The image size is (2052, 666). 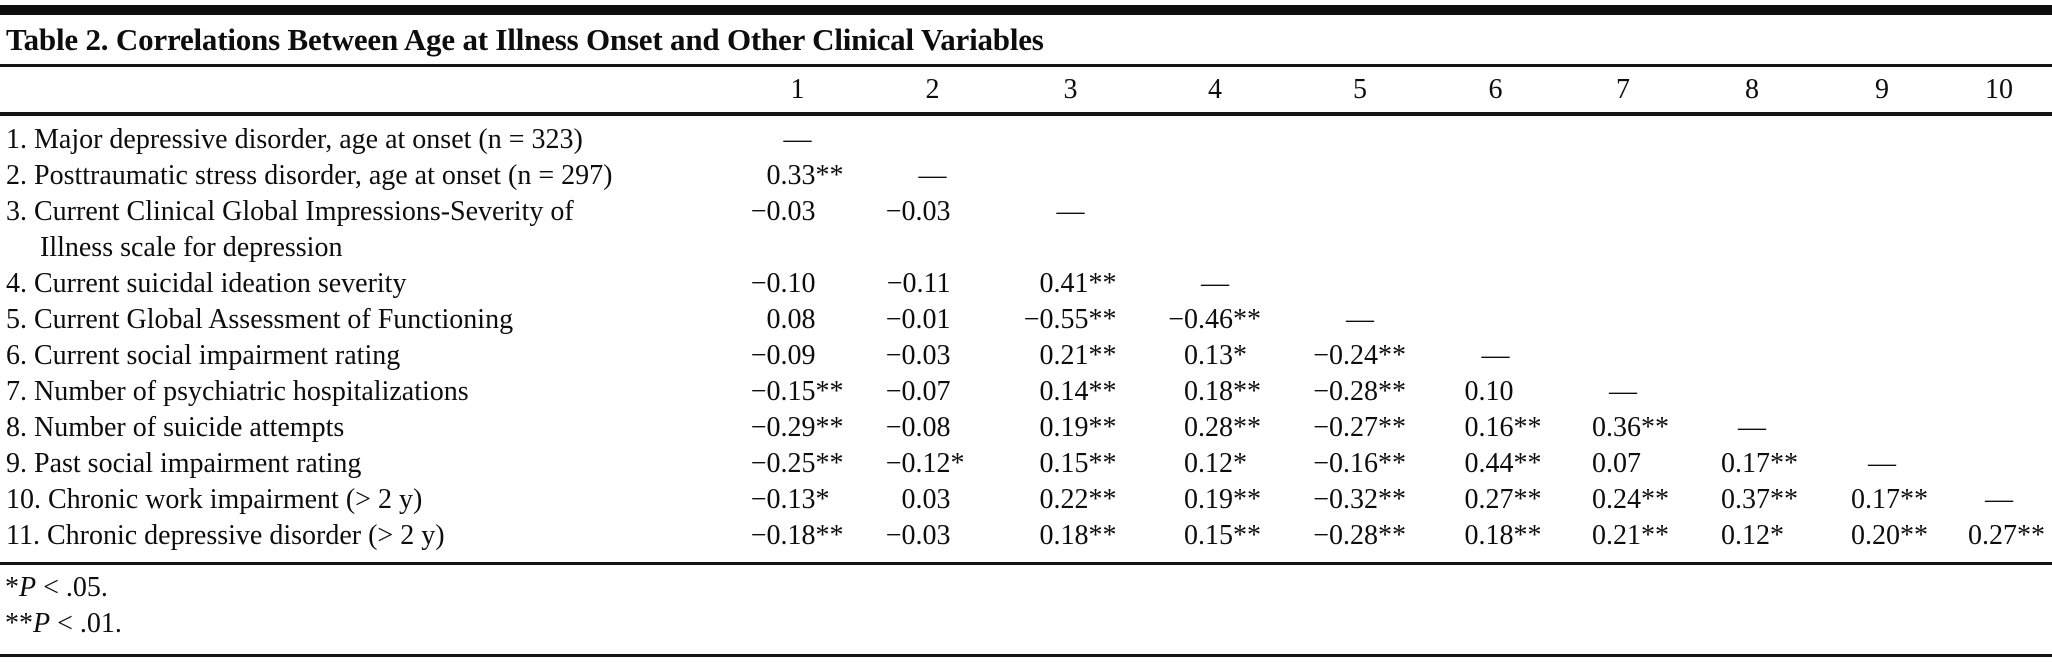 What do you see at coordinates (783, 391) in the screenshot?
I see `correlation-value: −0.15` at bounding box center [783, 391].